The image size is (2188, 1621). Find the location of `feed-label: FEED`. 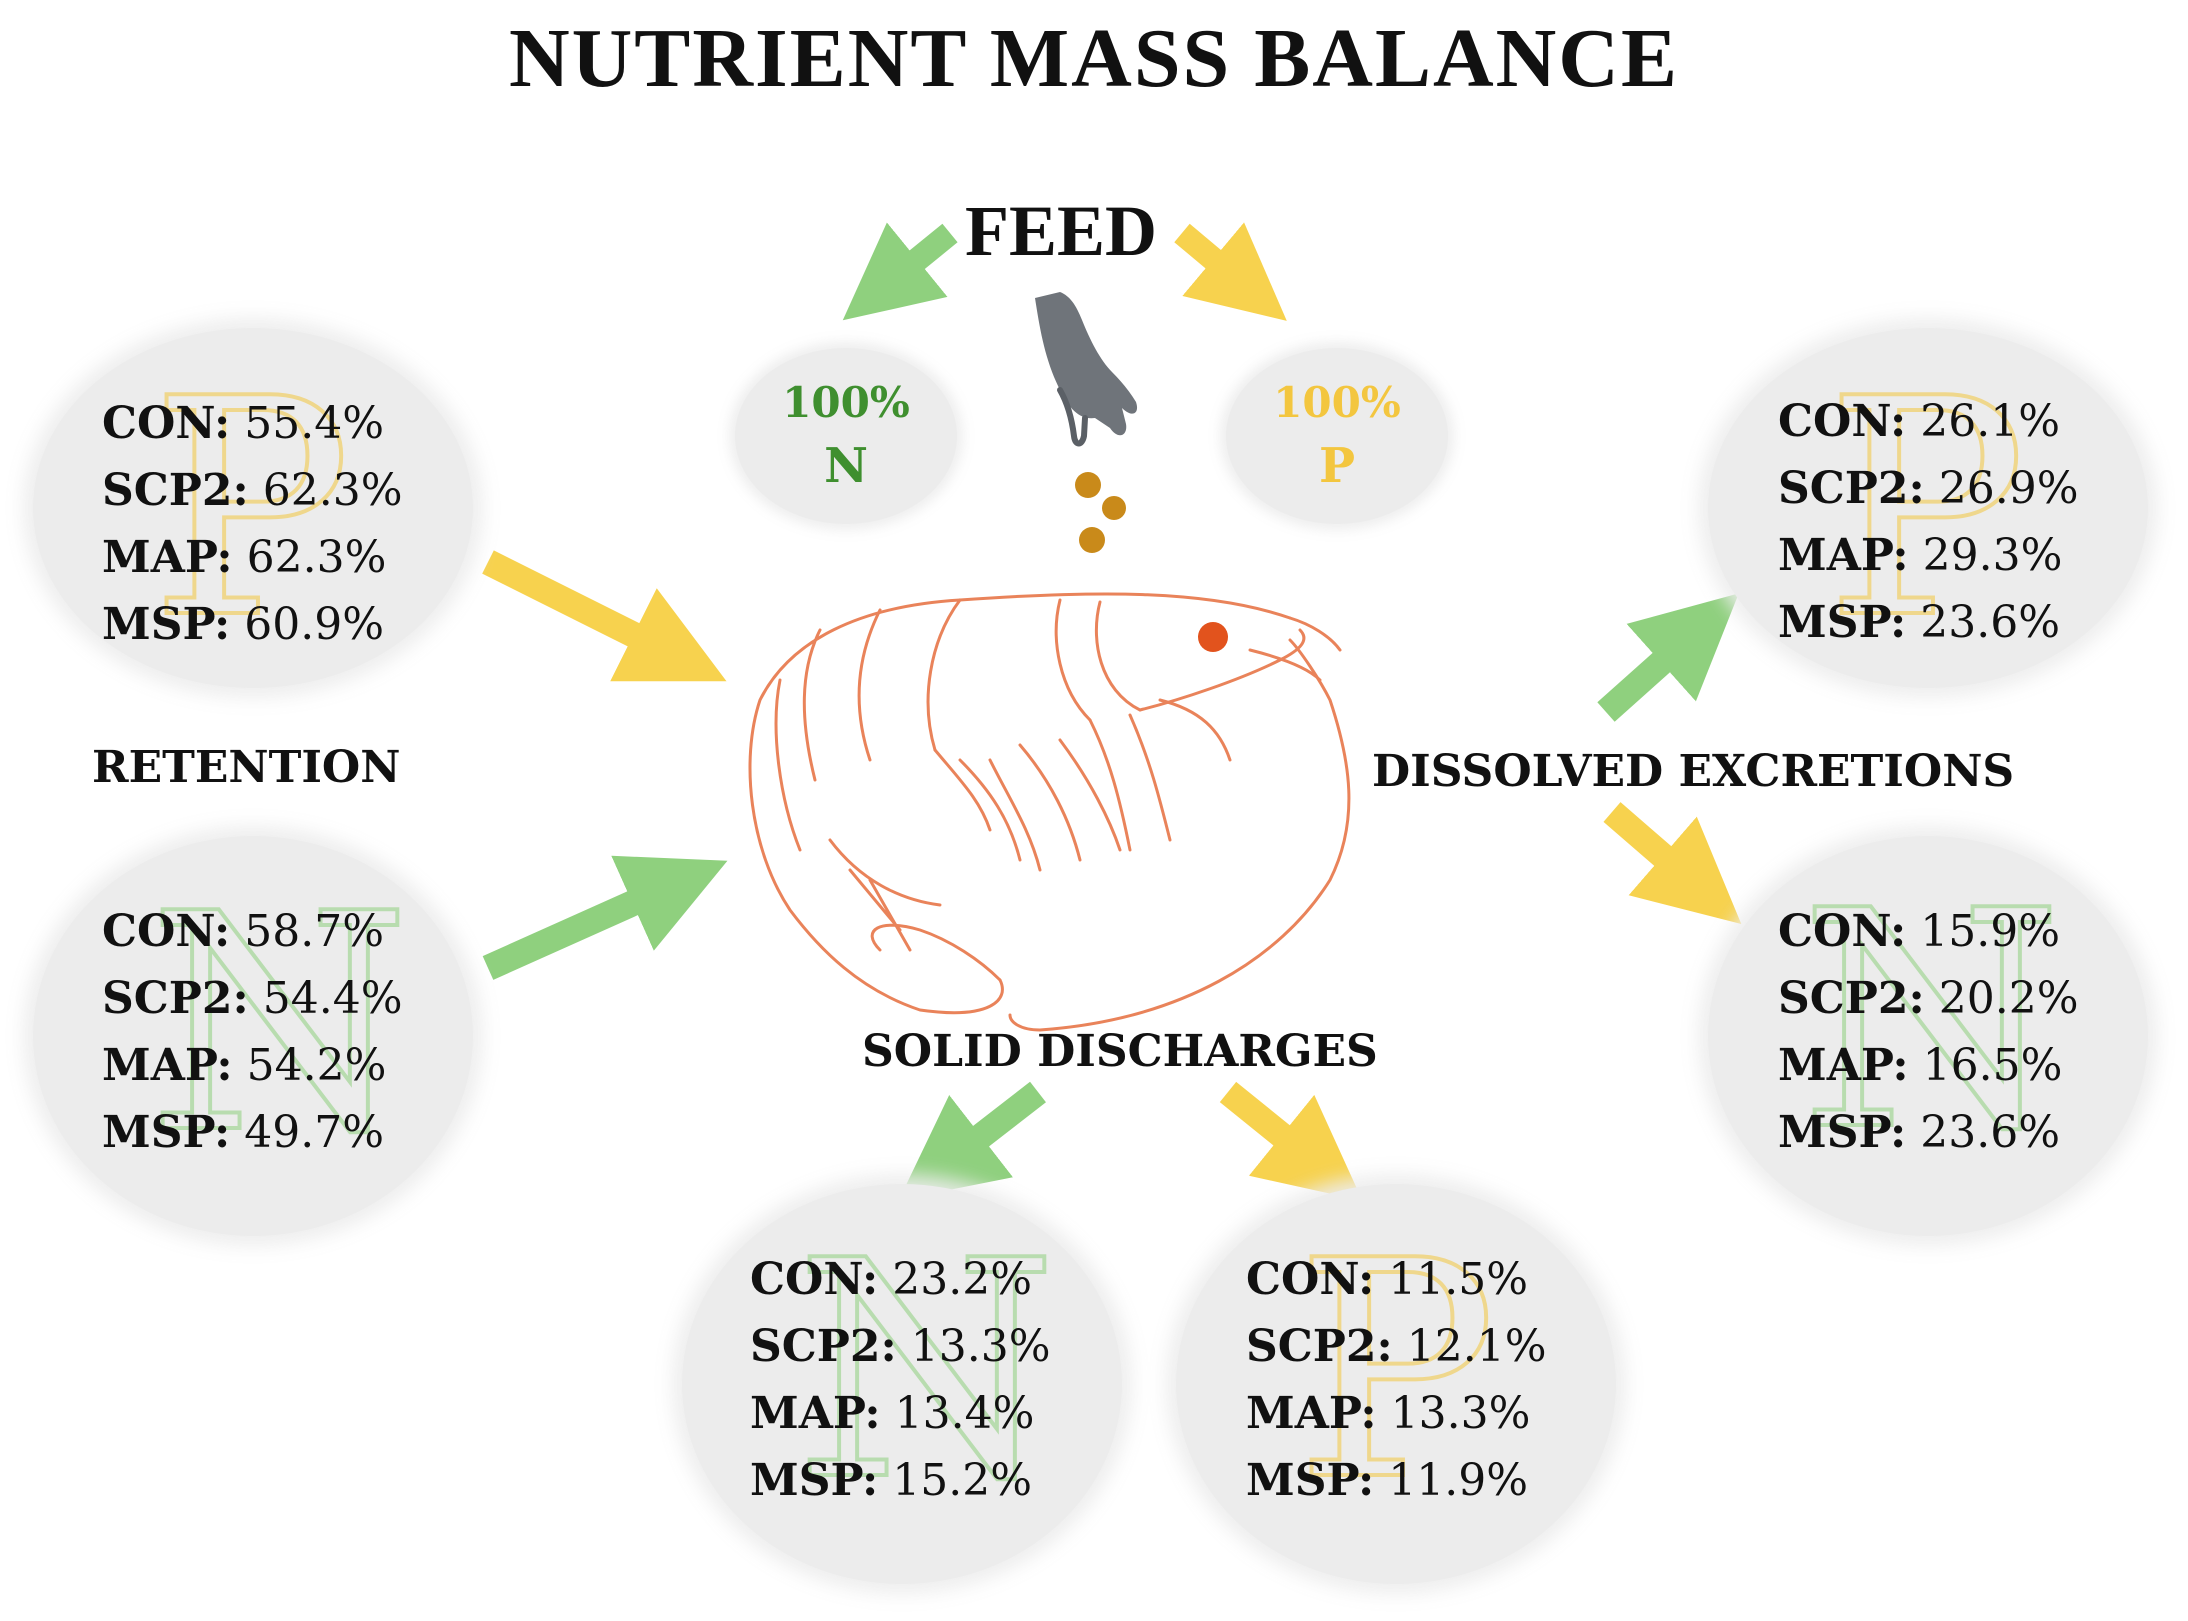

feed-label: FEED is located at coordinates (1061, 231).